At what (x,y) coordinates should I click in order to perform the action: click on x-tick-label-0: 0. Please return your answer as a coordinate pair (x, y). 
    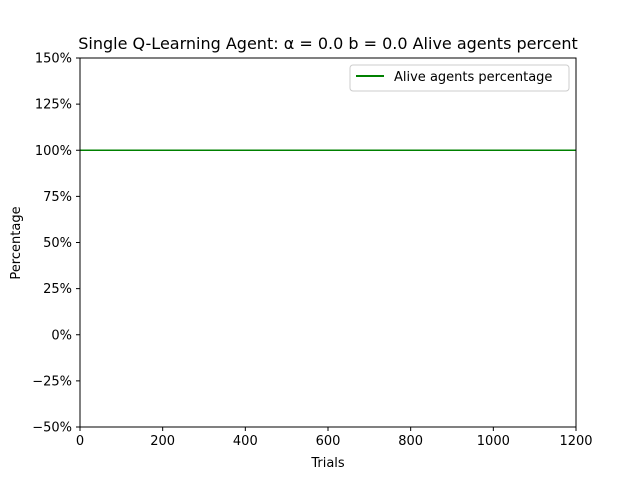
    Looking at the image, I should click on (80, 441).